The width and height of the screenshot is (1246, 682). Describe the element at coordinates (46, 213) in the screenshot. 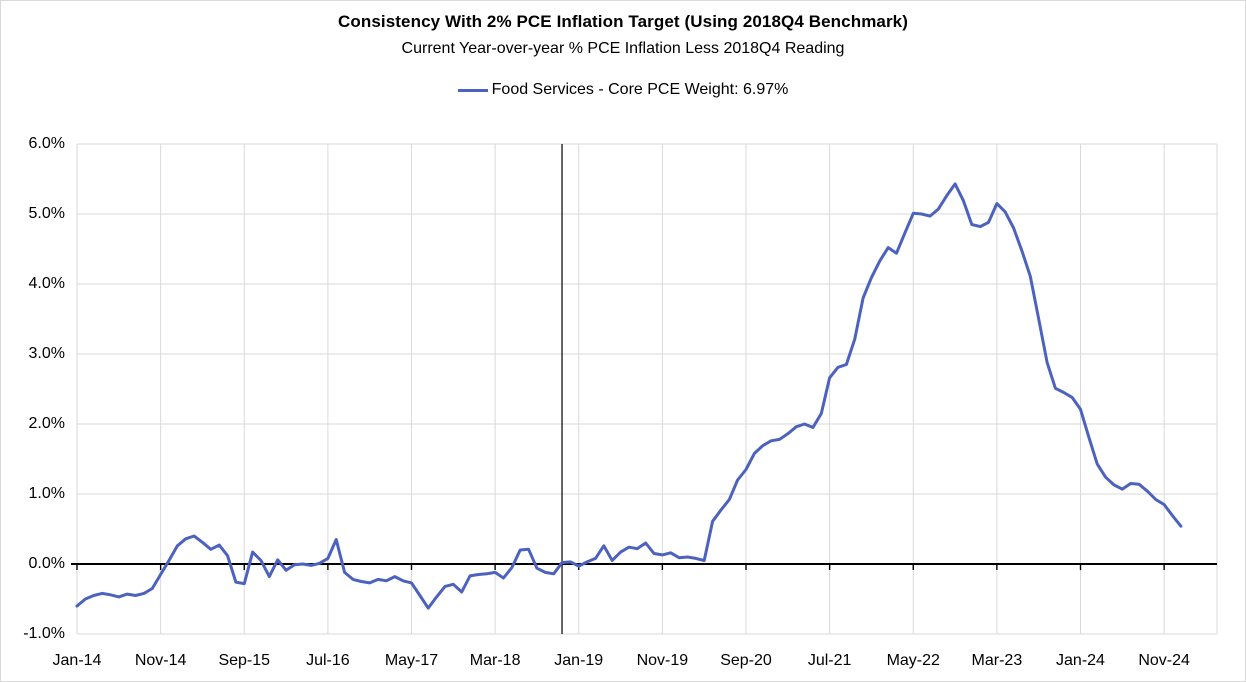

I see `y-tick-label: 5.0%` at that location.